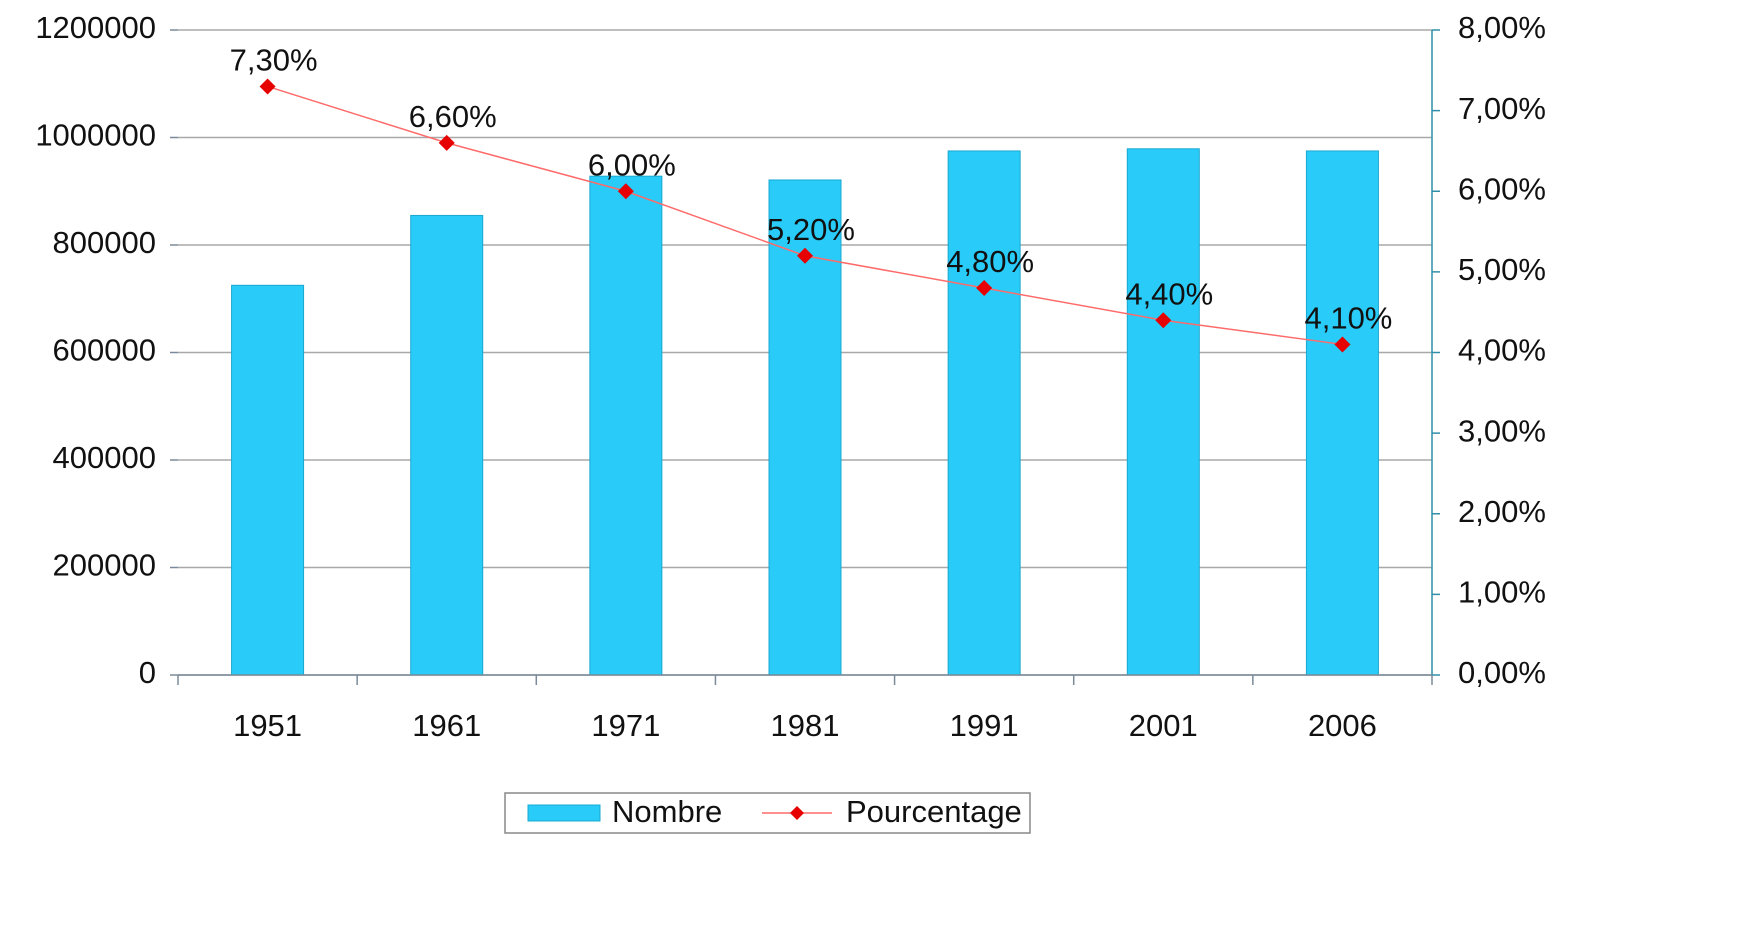 The height and width of the screenshot is (935, 1750). Describe the element at coordinates (104, 565) in the screenshot. I see `y-tick-label: 200000` at that location.